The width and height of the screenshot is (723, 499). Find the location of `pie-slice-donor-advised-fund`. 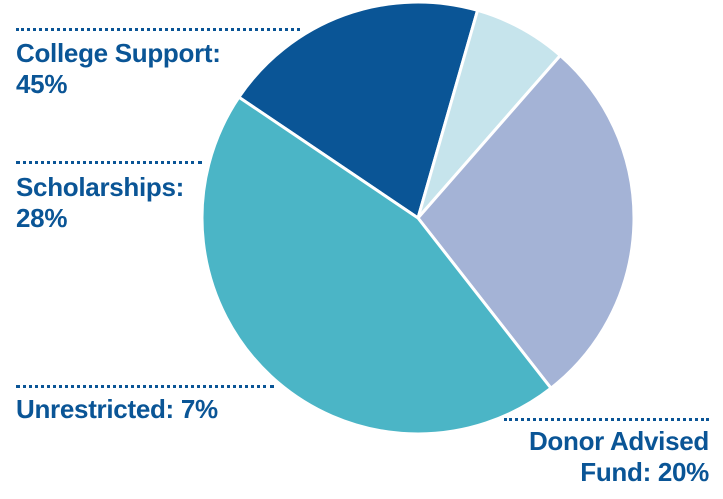

pie-slice-donor-advised-fund is located at coordinates (358, 110).